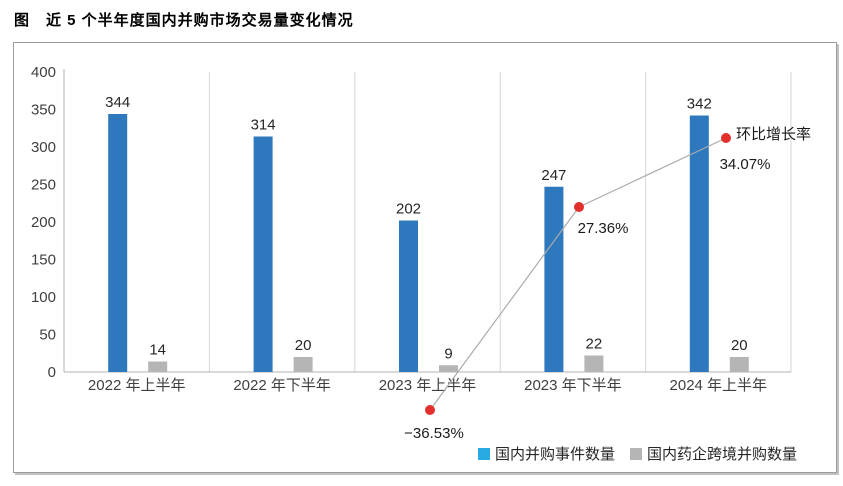 The width and height of the screenshot is (843, 486). Describe the element at coordinates (184, 20) in the screenshot. I see `figure-title: 图 近 5 个半年度国内并购市场交易量变化情况` at that location.